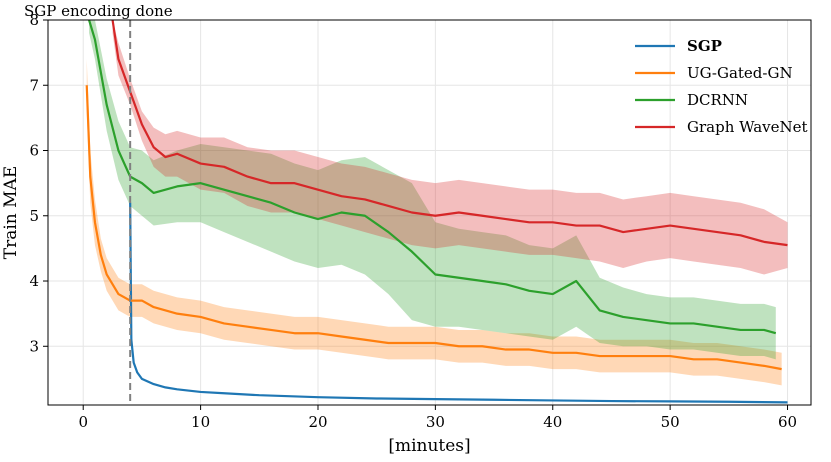 Image resolution: width=831 pixels, height=462 pixels. What do you see at coordinates (34, 85) in the screenshot?
I see `y-tick-label-4: 7` at bounding box center [34, 85].